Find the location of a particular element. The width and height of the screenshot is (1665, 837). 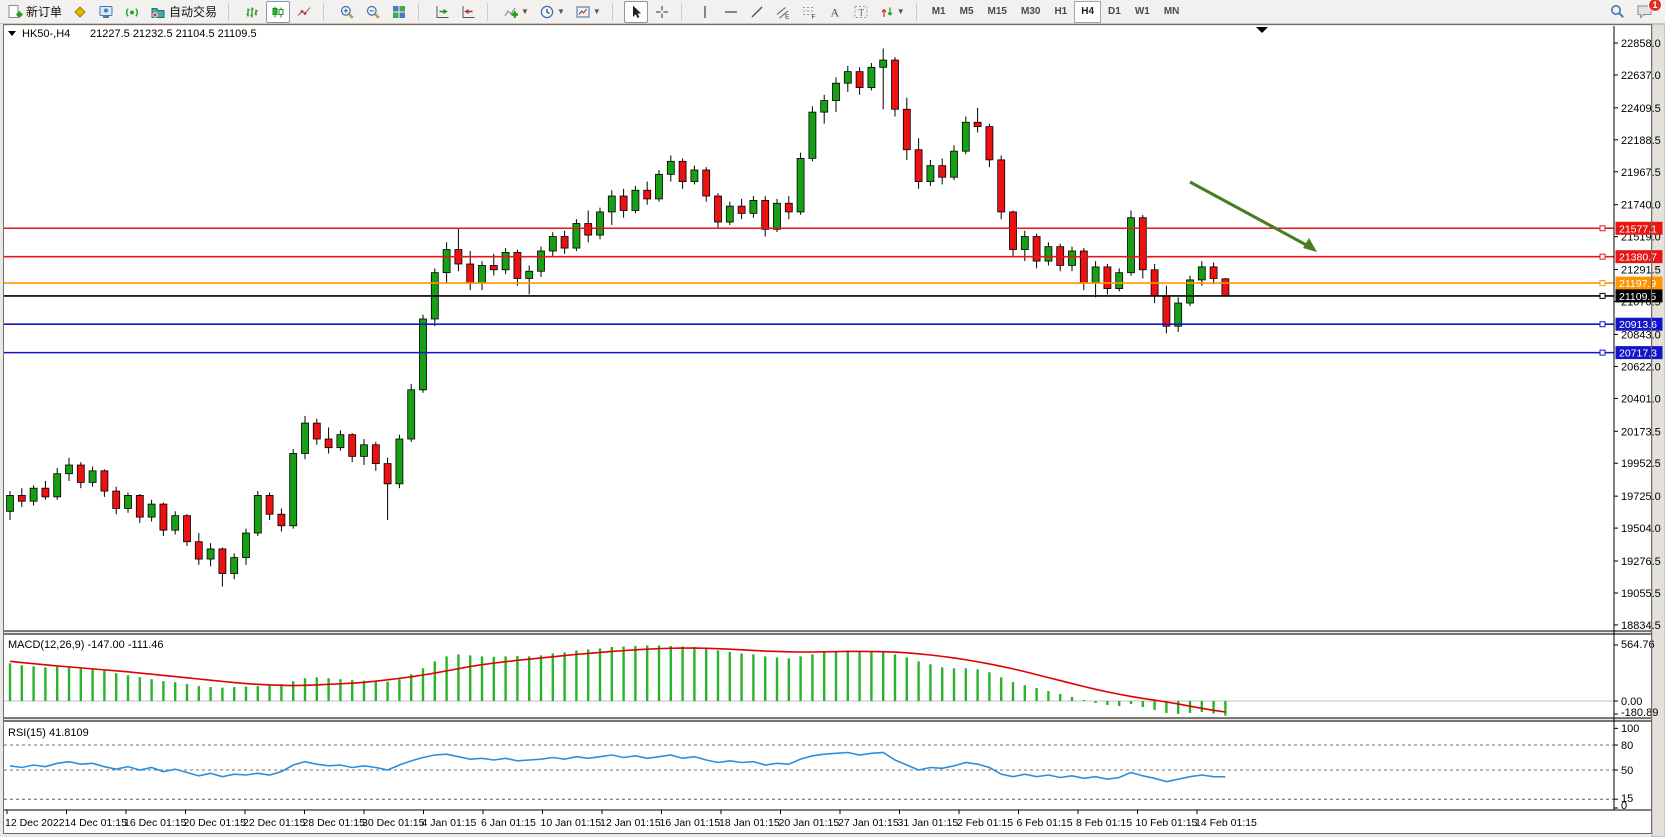

zoom-in-button is located at coordinates (347, 12).